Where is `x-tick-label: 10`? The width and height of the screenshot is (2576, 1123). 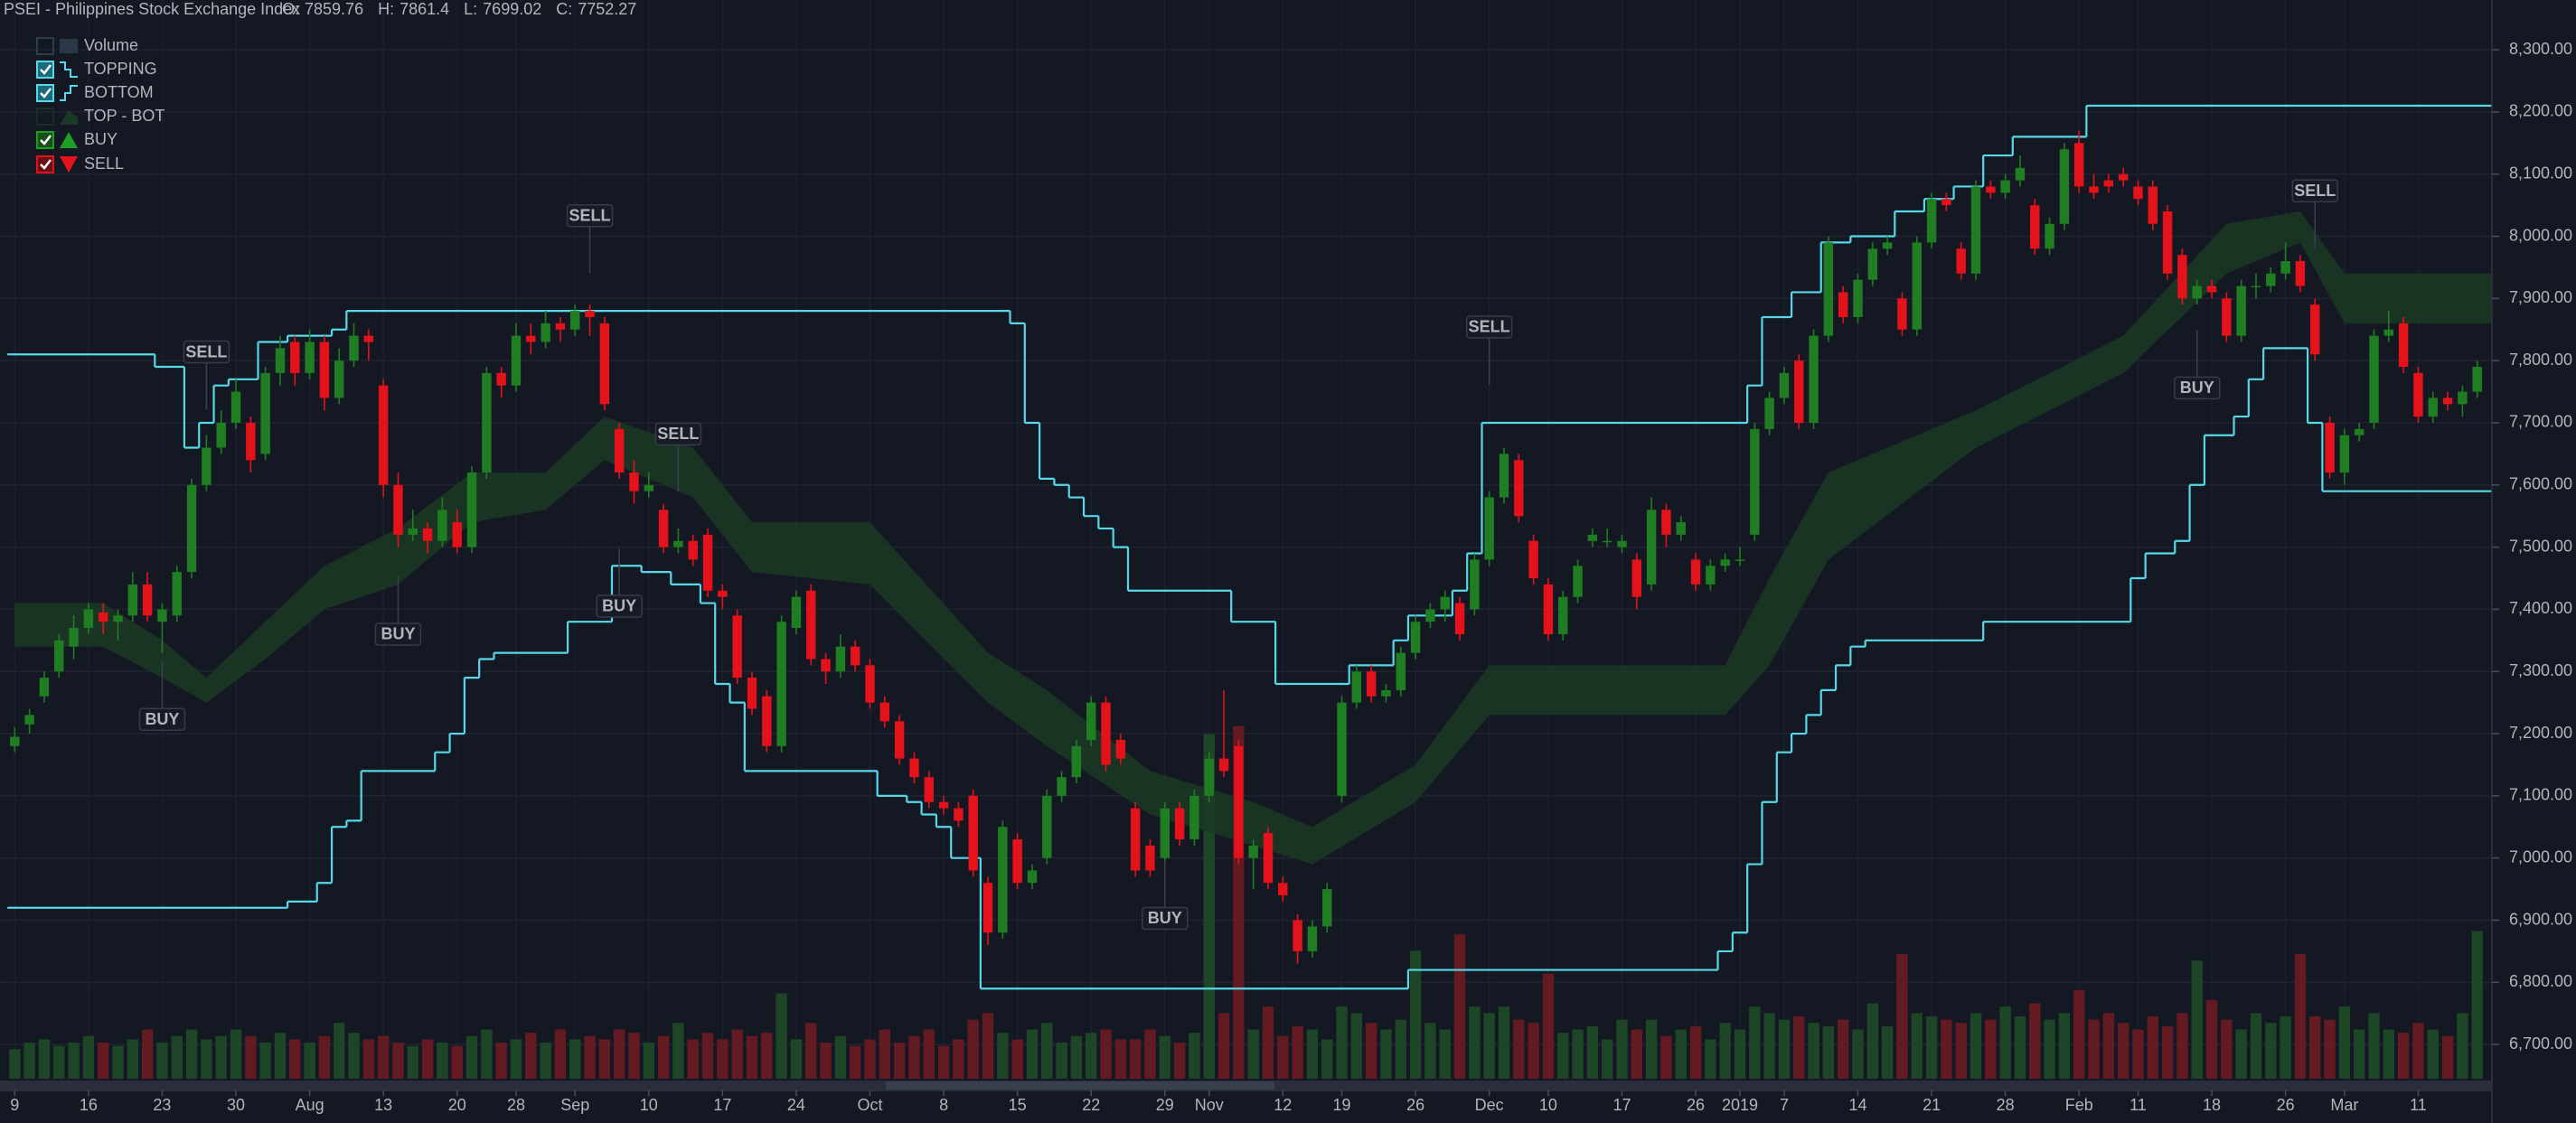 x-tick-label: 10 is located at coordinates (649, 1105).